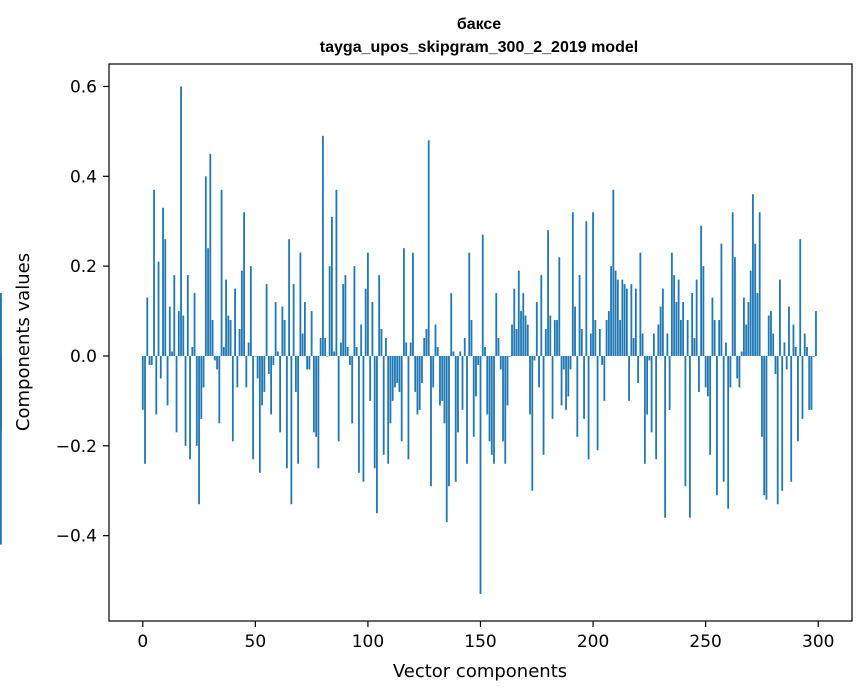 Image resolution: width=867 pixels, height=696 pixels. What do you see at coordinates (480, 642) in the screenshot?
I see `x-tick-label: 150` at bounding box center [480, 642].